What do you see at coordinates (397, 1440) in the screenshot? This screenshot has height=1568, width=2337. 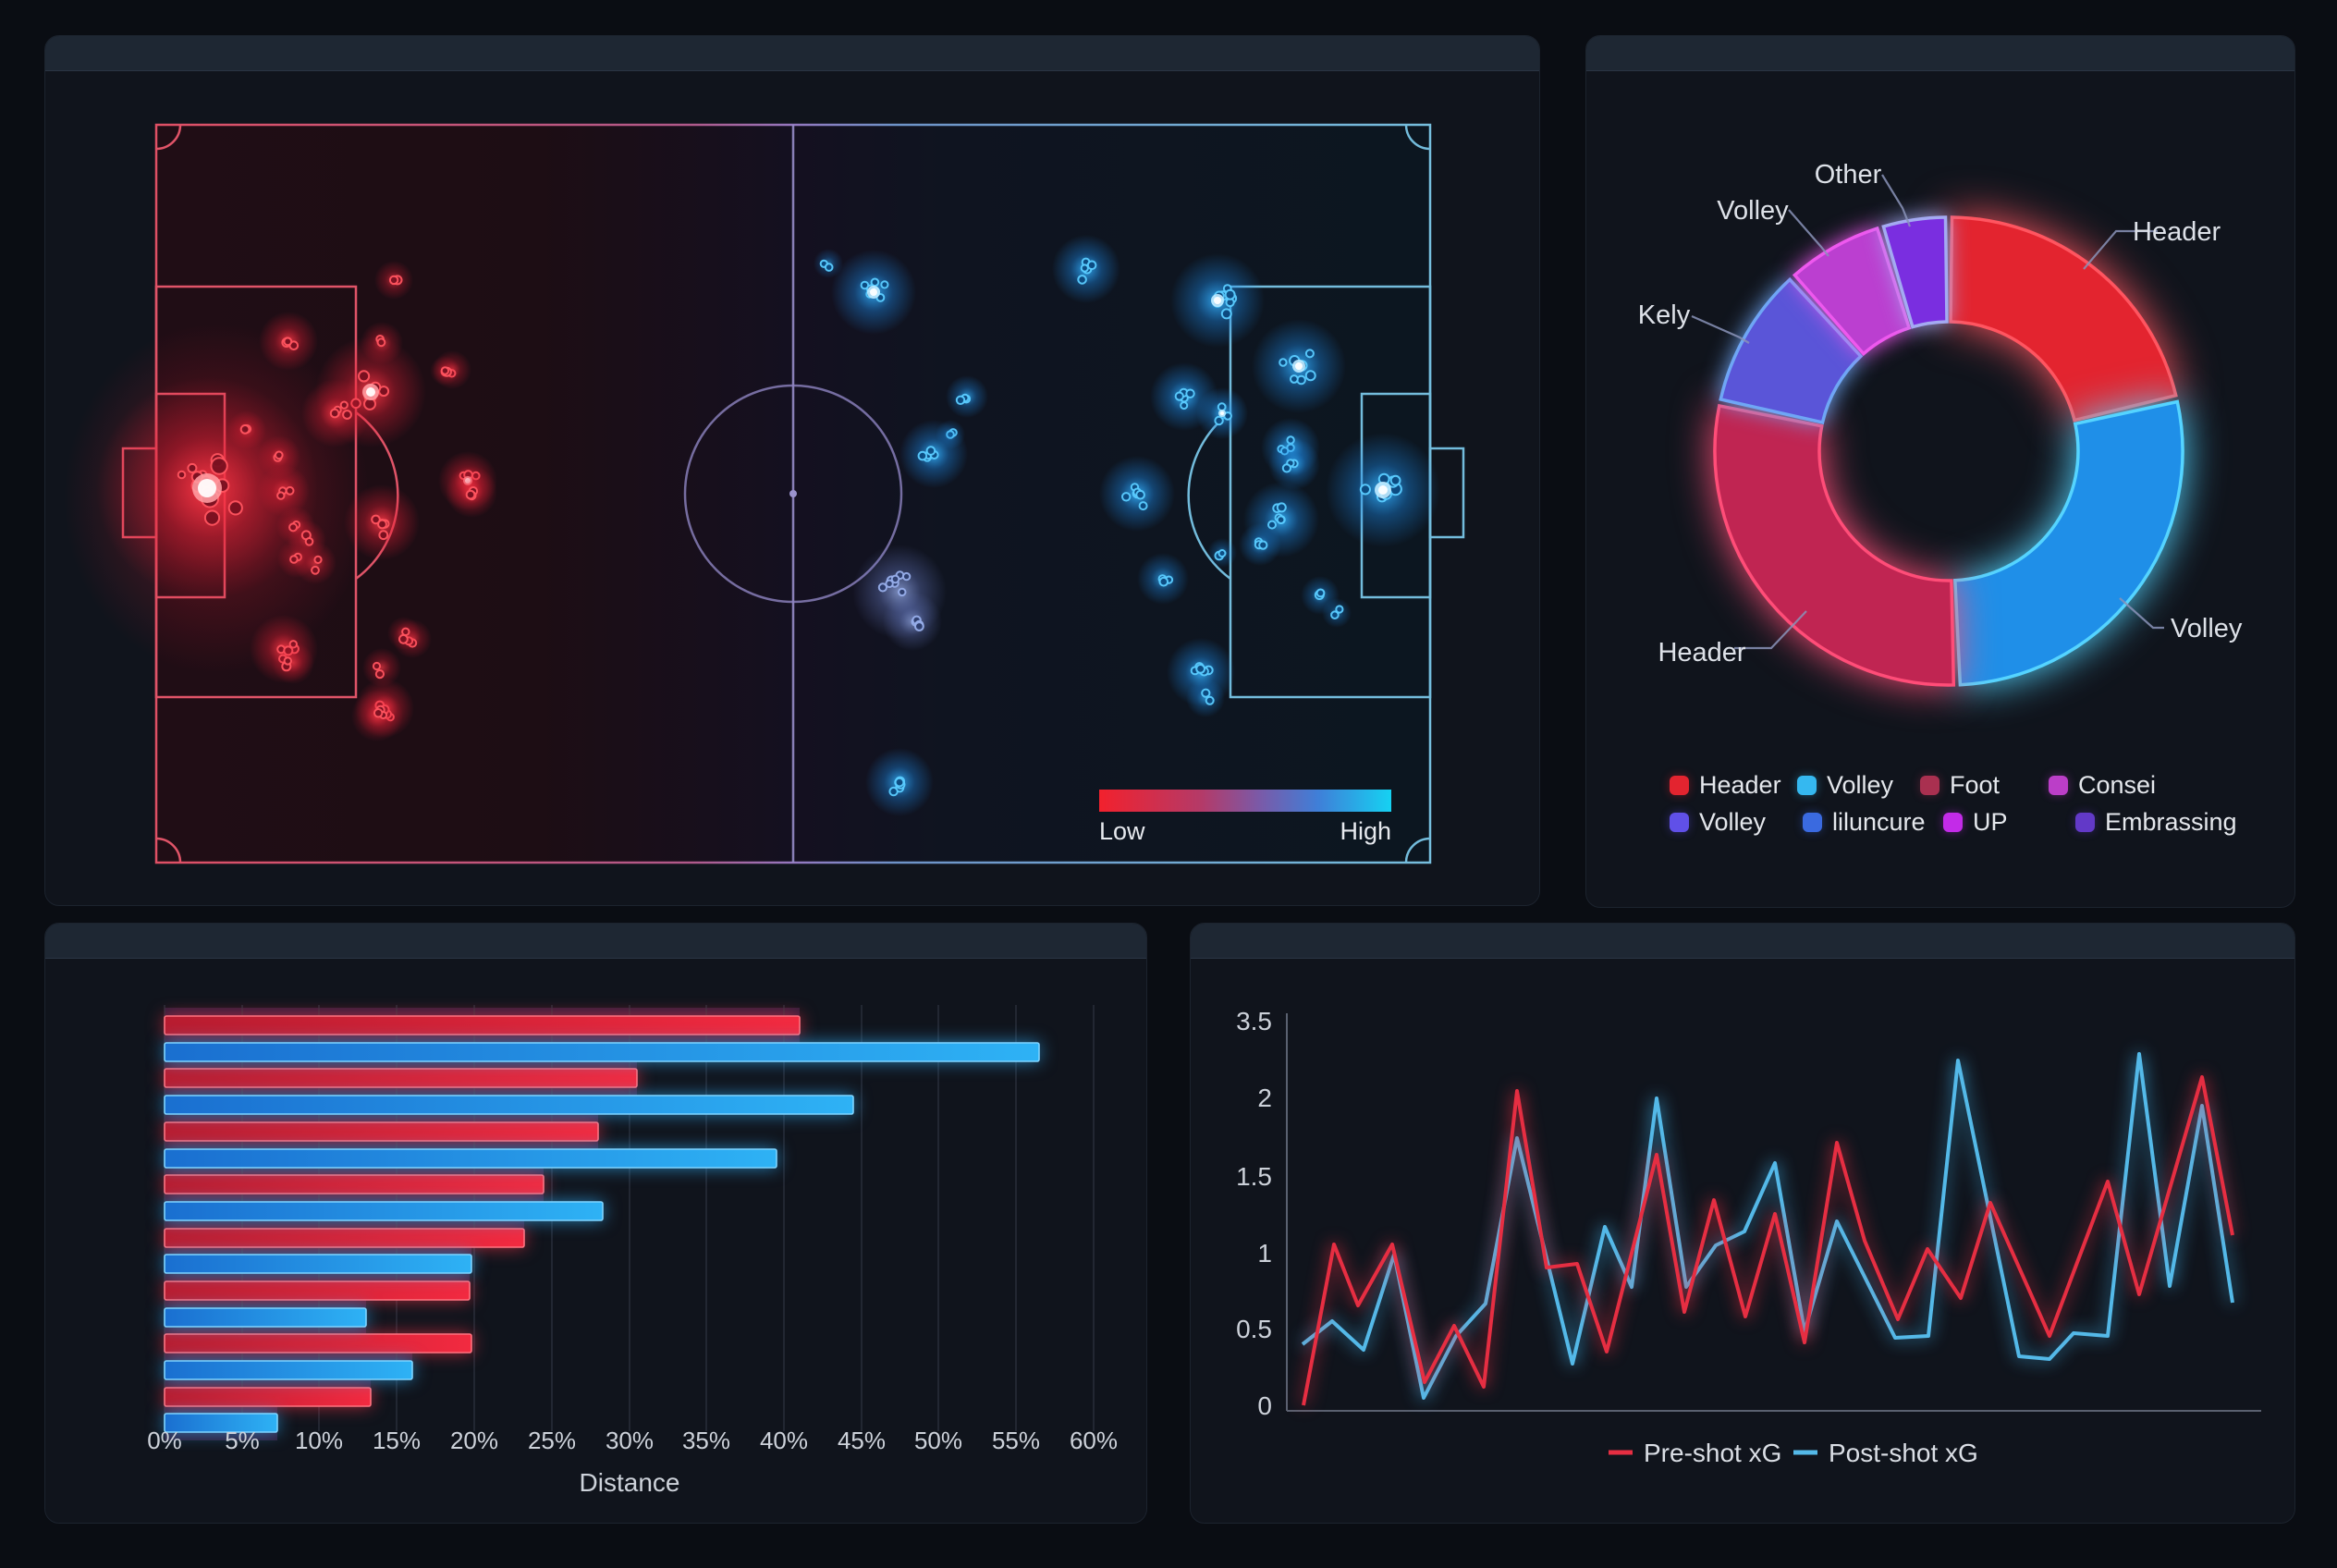 I see `svg-text: 15%` at bounding box center [397, 1440].